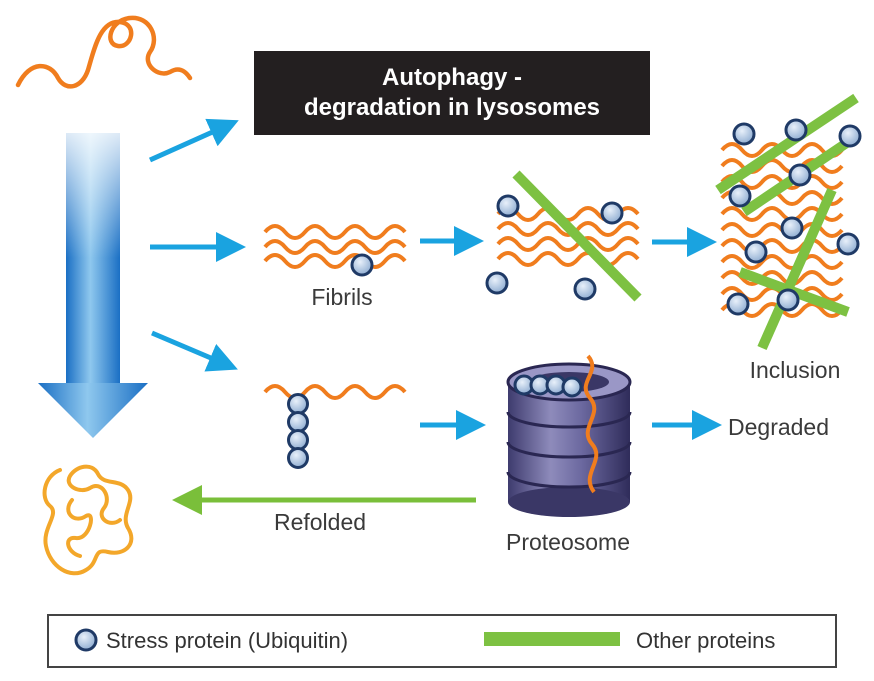 This screenshot has height=681, width=874. What do you see at coordinates (194, 351) in the screenshot?
I see `arrow-to-monomer` at bounding box center [194, 351].